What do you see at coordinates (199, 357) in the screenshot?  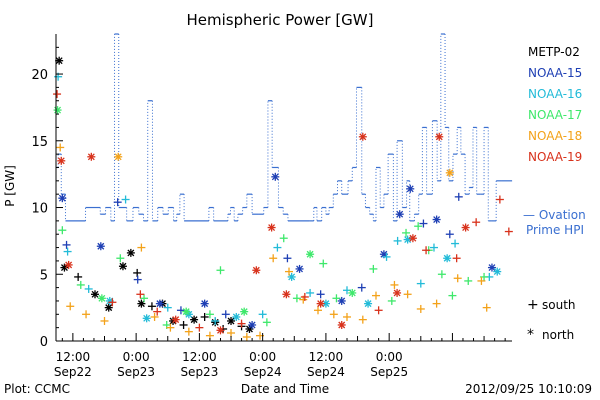 I see `x-tick-time-label: 12:00` at bounding box center [199, 357].